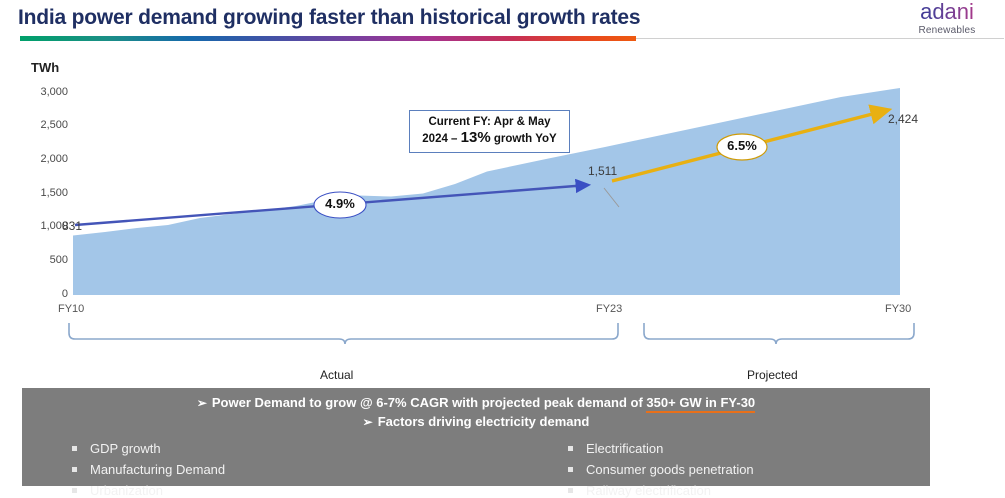 The width and height of the screenshot is (1005, 498). What do you see at coordinates (54, 92) in the screenshot?
I see `y-tick-3000: 3,000` at bounding box center [54, 92].